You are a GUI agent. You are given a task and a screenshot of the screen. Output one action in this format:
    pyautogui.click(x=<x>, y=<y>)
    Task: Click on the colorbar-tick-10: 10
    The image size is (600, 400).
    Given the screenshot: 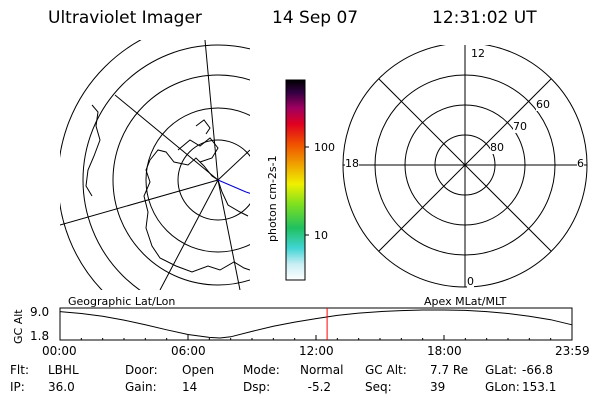 What is the action you would take?
    pyautogui.click(x=321, y=235)
    